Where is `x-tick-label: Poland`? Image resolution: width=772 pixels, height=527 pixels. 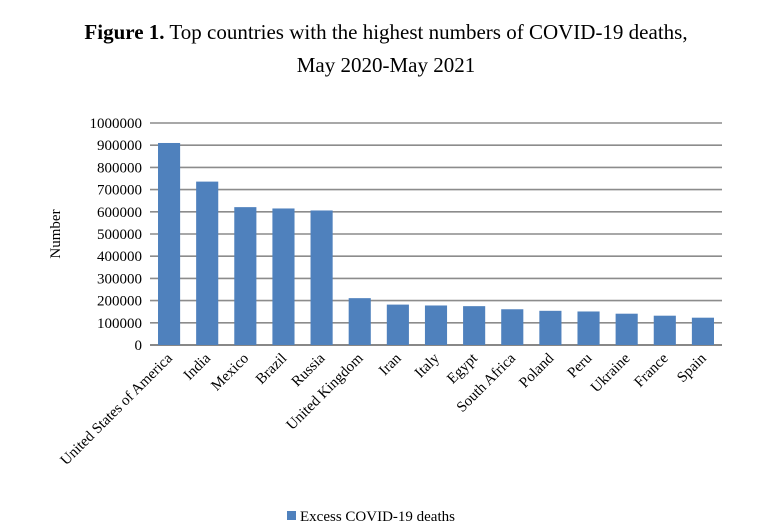
x-tick-label: Poland is located at coordinates (536, 370).